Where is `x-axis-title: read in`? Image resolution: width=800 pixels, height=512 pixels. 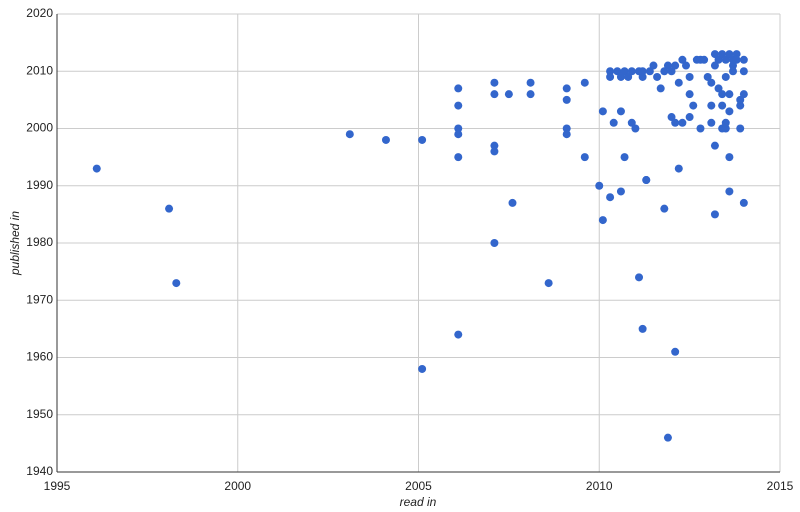 x-axis-title: read in is located at coordinates (418, 502).